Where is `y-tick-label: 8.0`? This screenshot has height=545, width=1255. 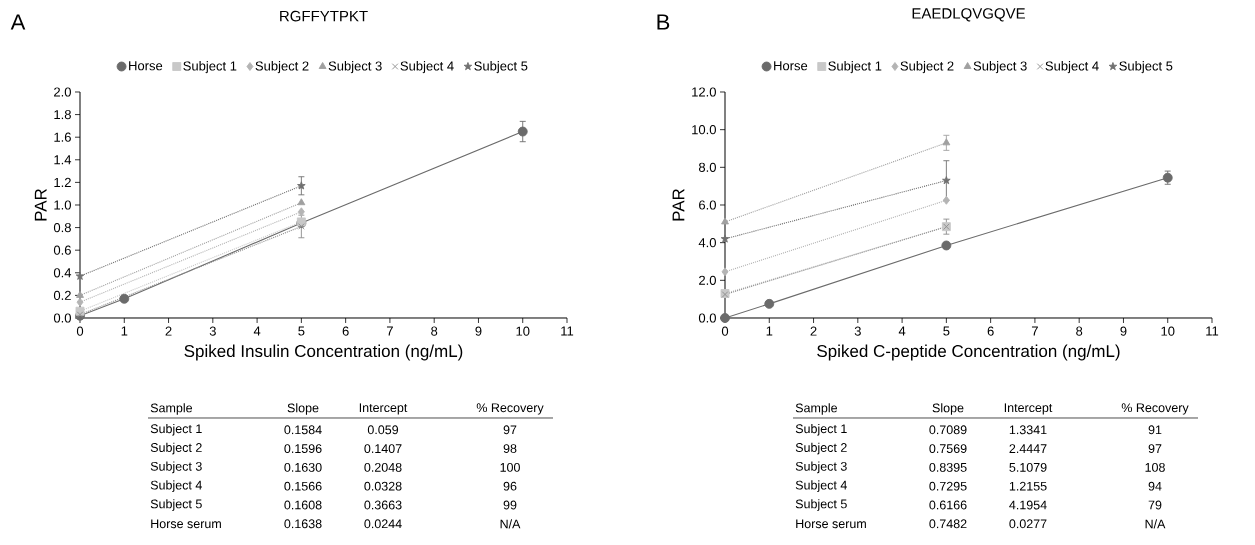
y-tick-label: 8.0 is located at coordinates (707, 167).